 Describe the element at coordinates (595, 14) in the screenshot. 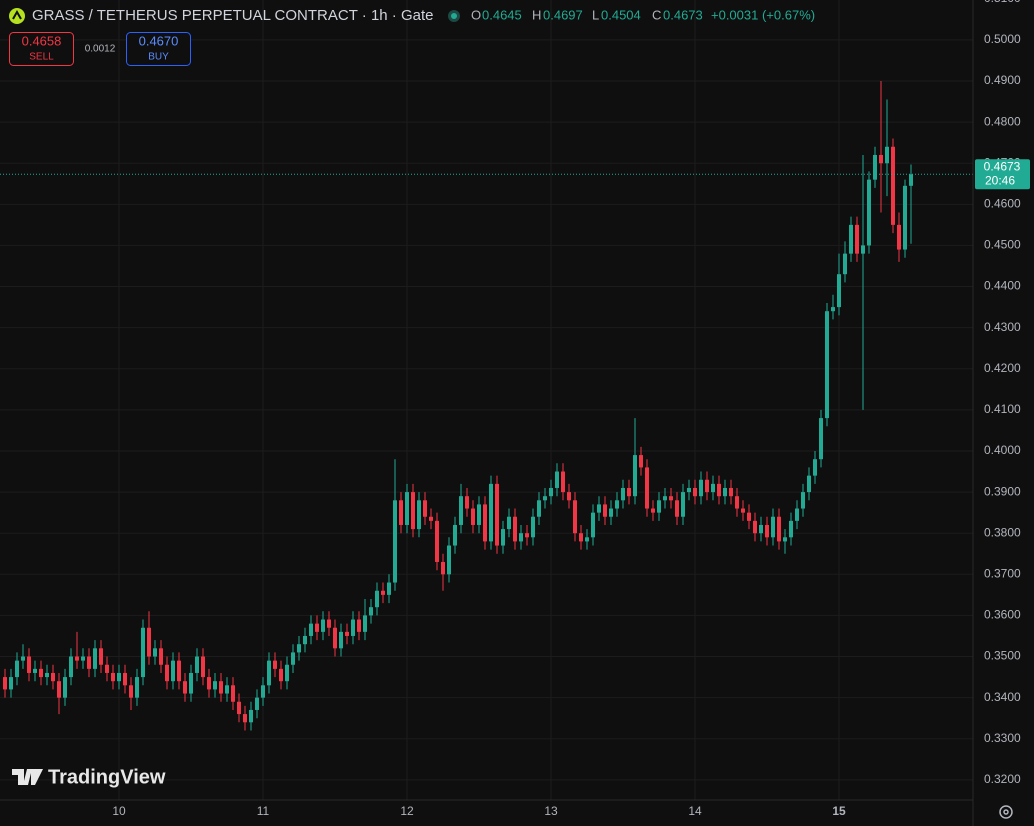

I see `ohlc-label: L` at that location.